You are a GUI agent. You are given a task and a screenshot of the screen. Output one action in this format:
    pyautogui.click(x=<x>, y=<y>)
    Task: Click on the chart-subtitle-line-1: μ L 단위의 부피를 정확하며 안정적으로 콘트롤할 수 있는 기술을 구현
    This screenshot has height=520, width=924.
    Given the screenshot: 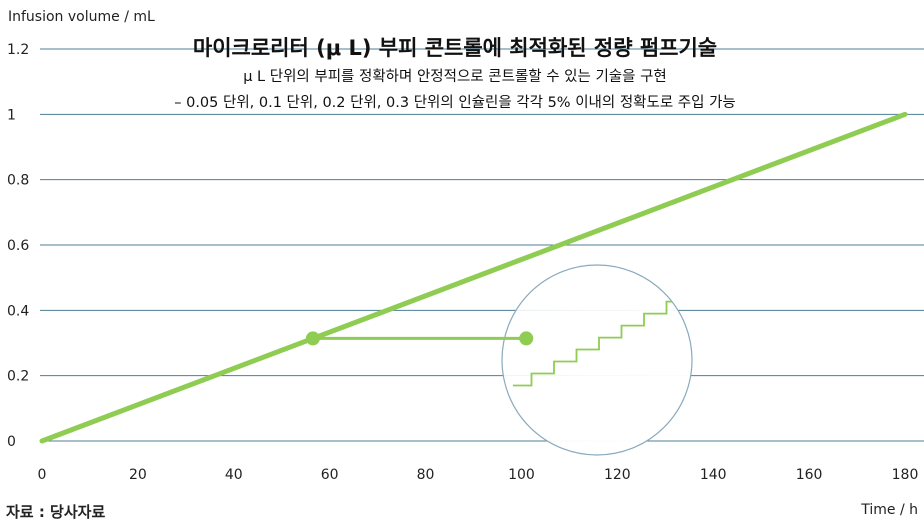 What is the action you would take?
    pyautogui.click(x=455, y=76)
    